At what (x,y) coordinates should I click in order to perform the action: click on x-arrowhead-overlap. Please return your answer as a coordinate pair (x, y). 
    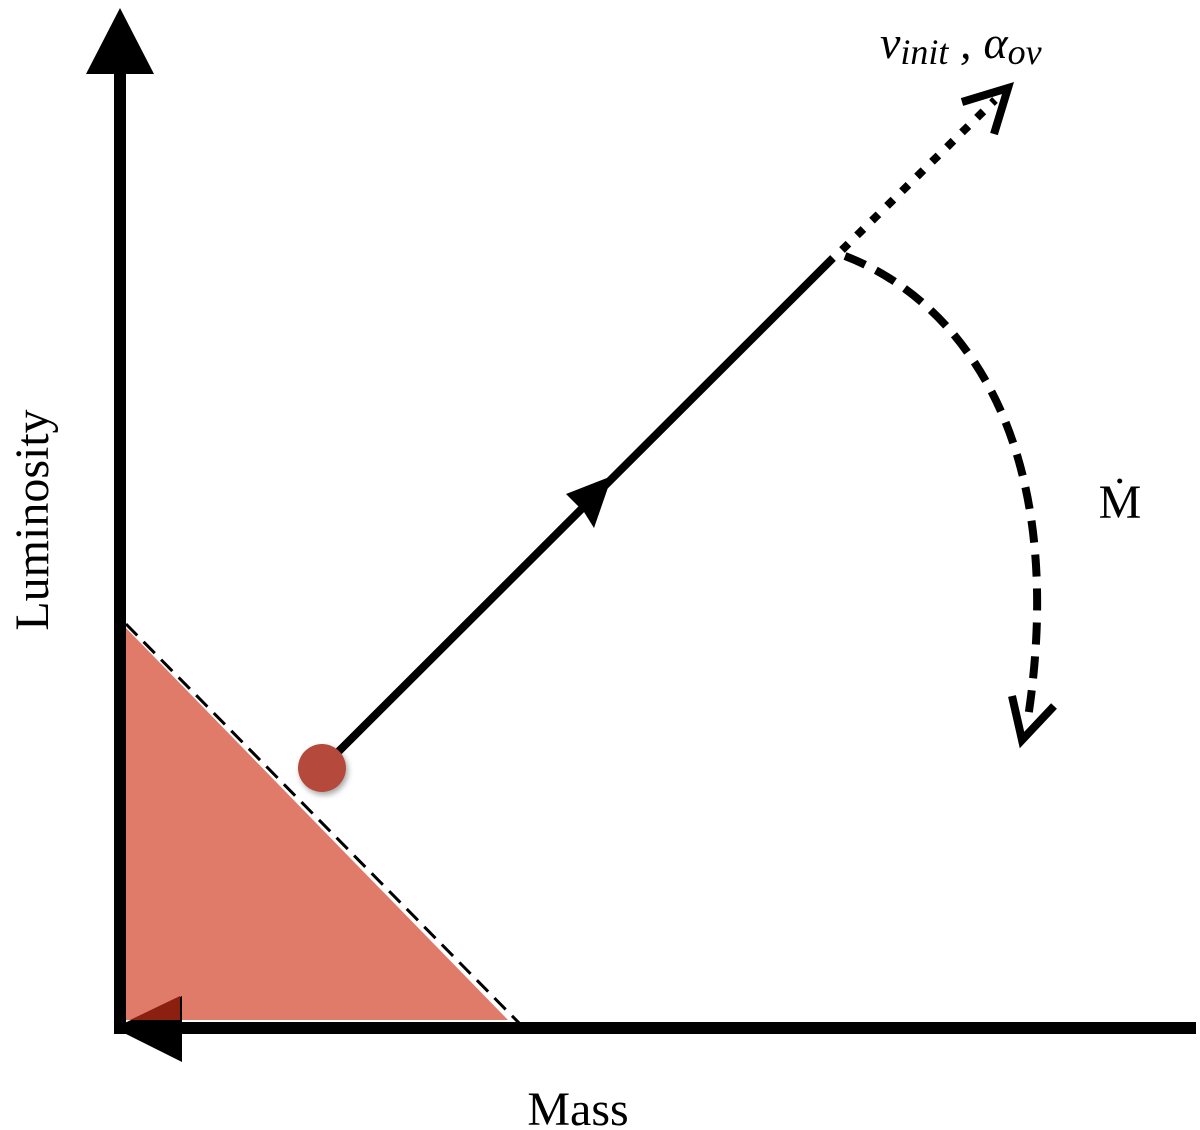
    Looking at the image, I should click on (155, 1008).